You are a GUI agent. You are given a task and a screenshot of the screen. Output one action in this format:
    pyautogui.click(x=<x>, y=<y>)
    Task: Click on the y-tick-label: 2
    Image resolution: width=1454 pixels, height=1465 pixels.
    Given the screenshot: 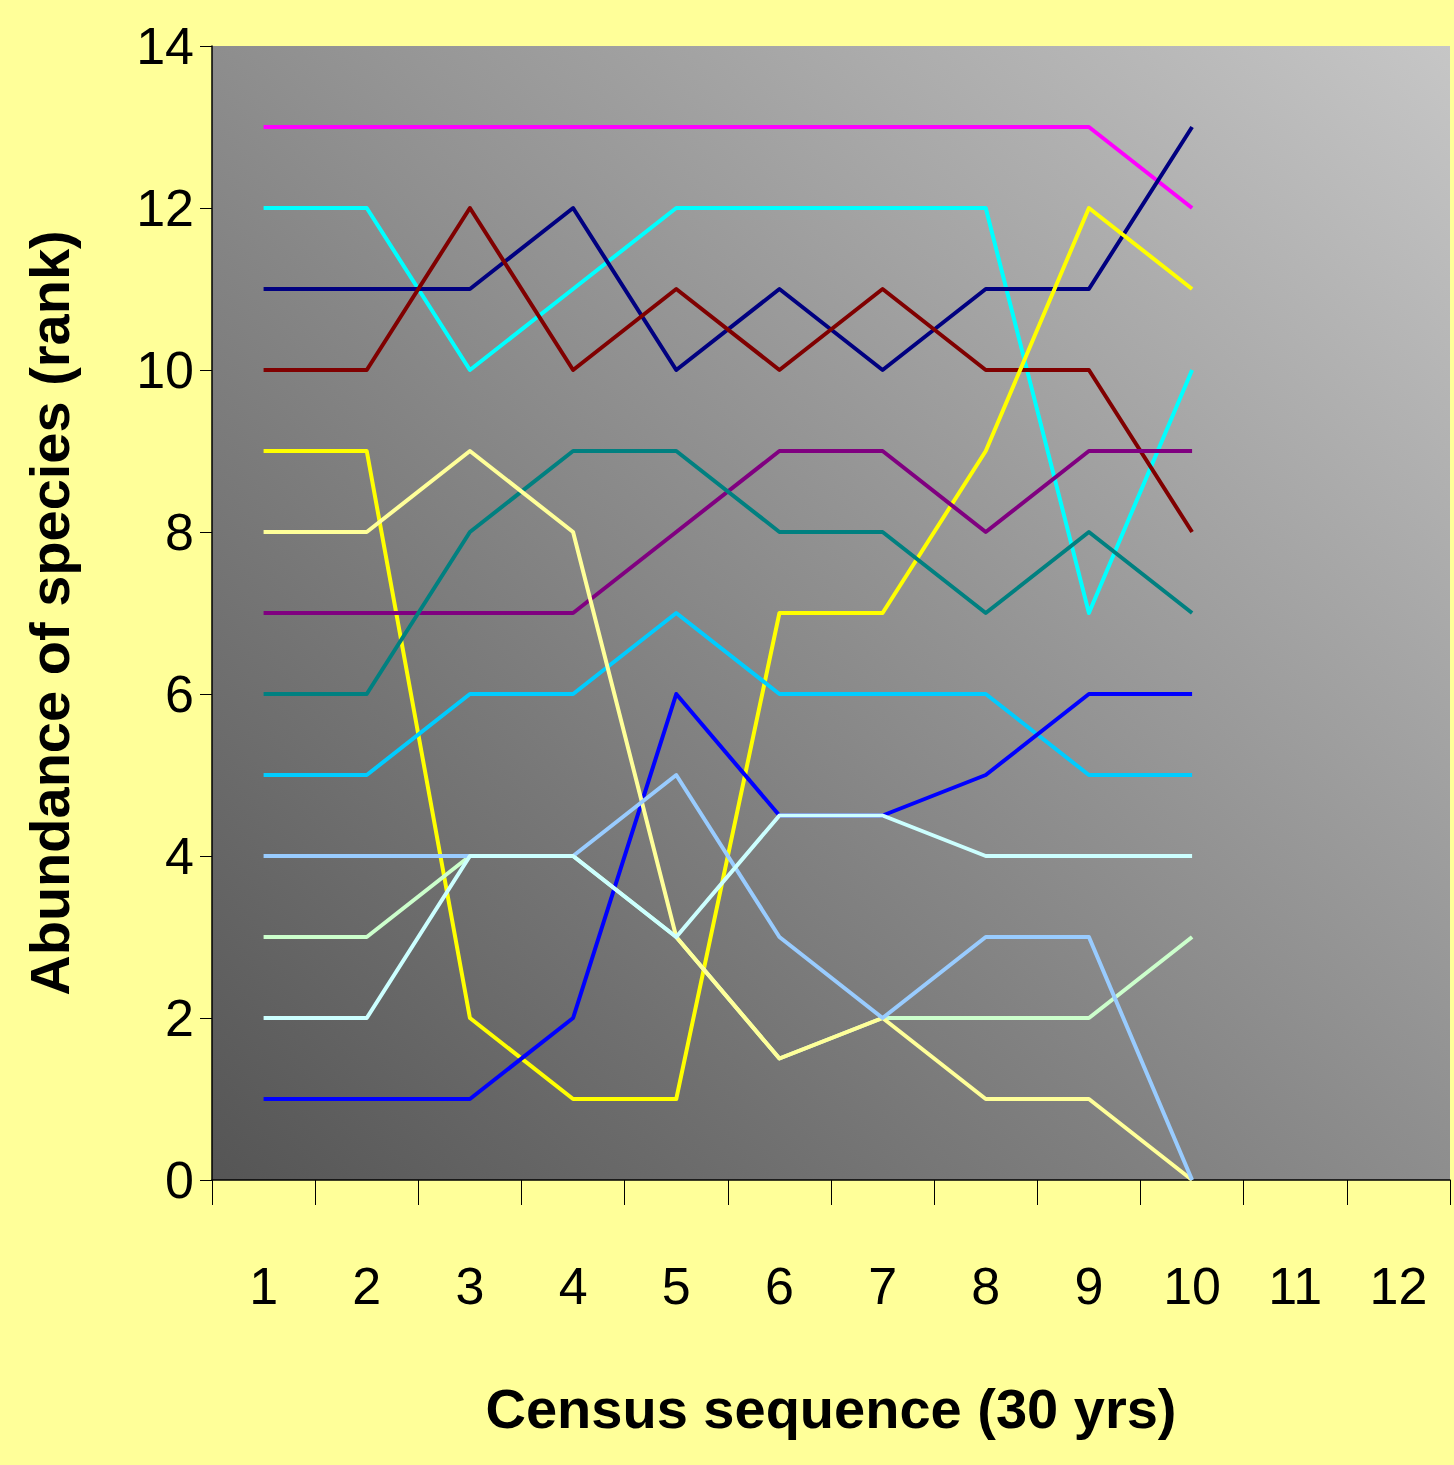 What is the action you would take?
    pyautogui.click(x=179, y=1018)
    